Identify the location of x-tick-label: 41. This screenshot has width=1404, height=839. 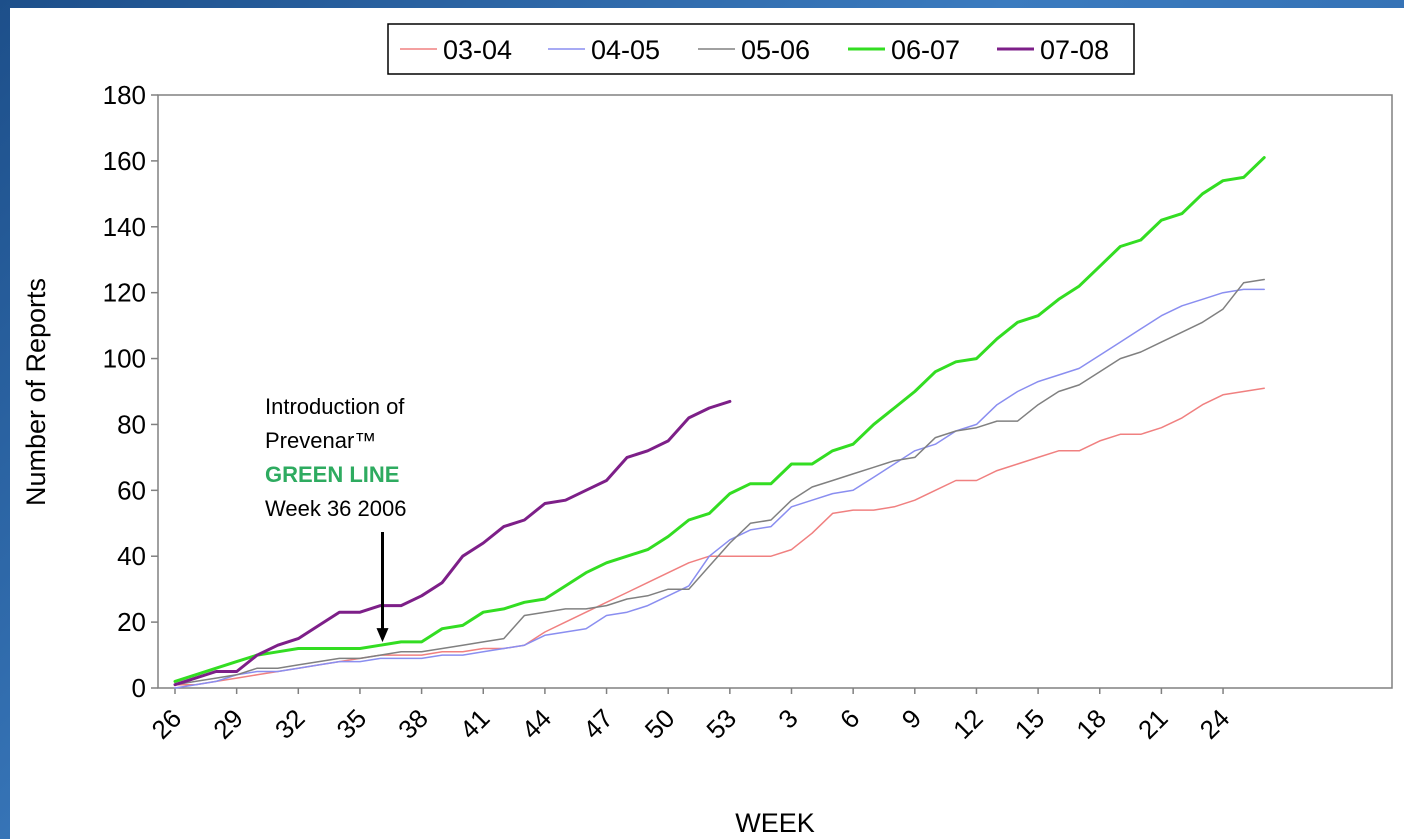
(475, 724).